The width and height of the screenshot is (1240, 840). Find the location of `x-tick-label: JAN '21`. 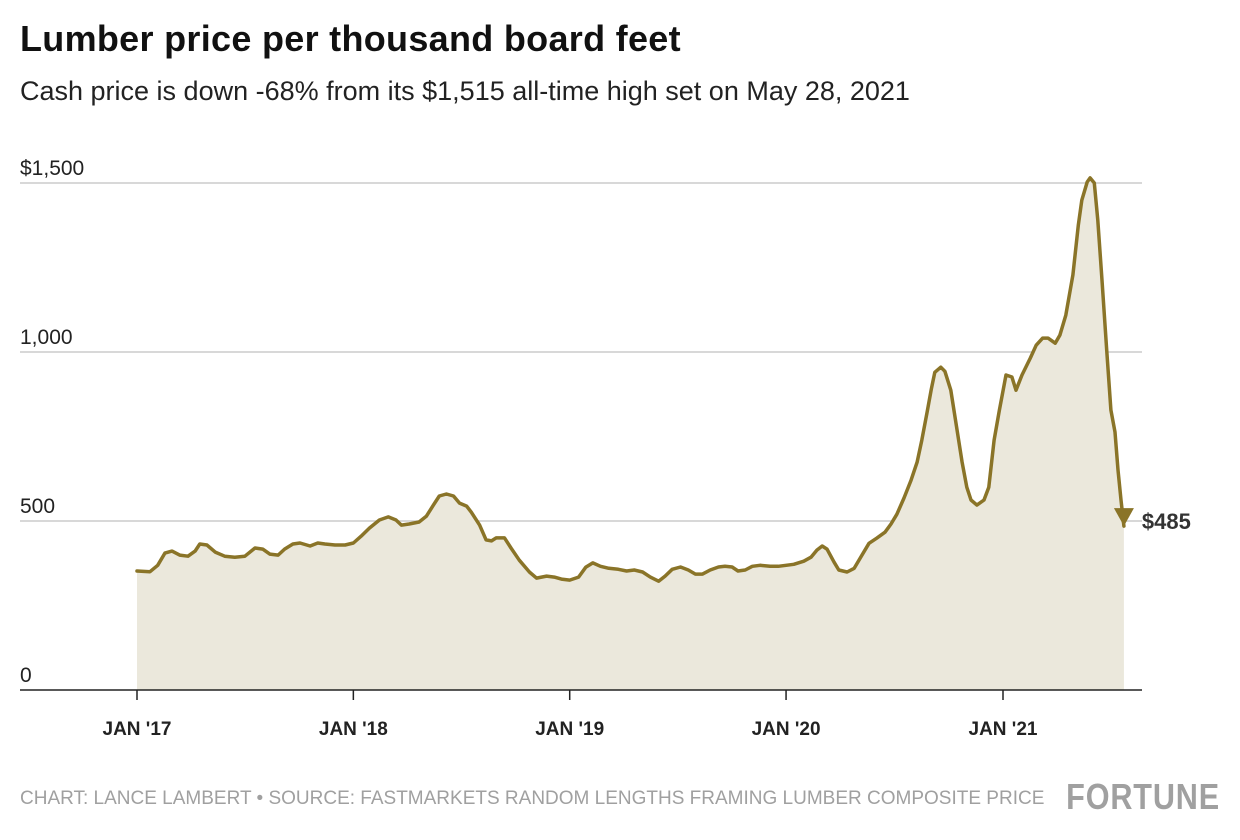

x-tick-label: JAN '21 is located at coordinates (1003, 729).